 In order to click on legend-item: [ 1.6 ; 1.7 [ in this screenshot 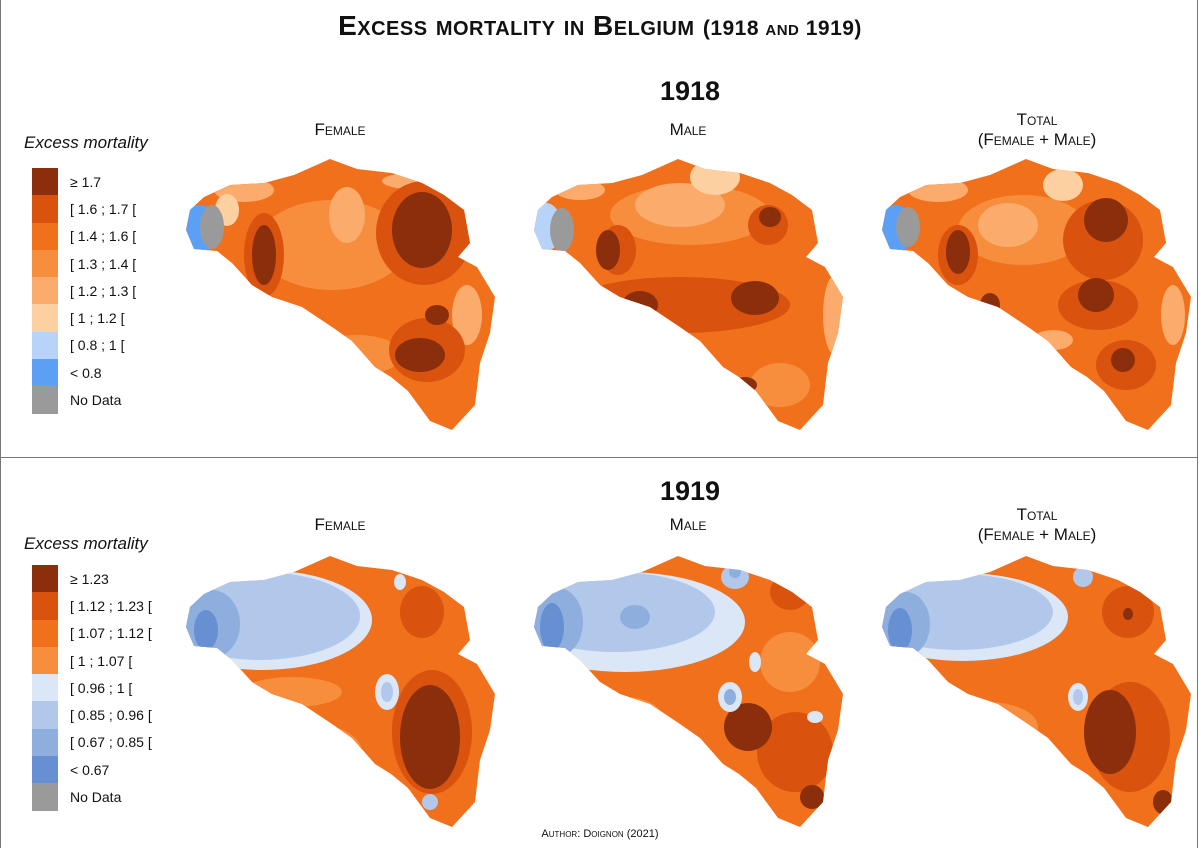, I will do `click(84, 209)`.